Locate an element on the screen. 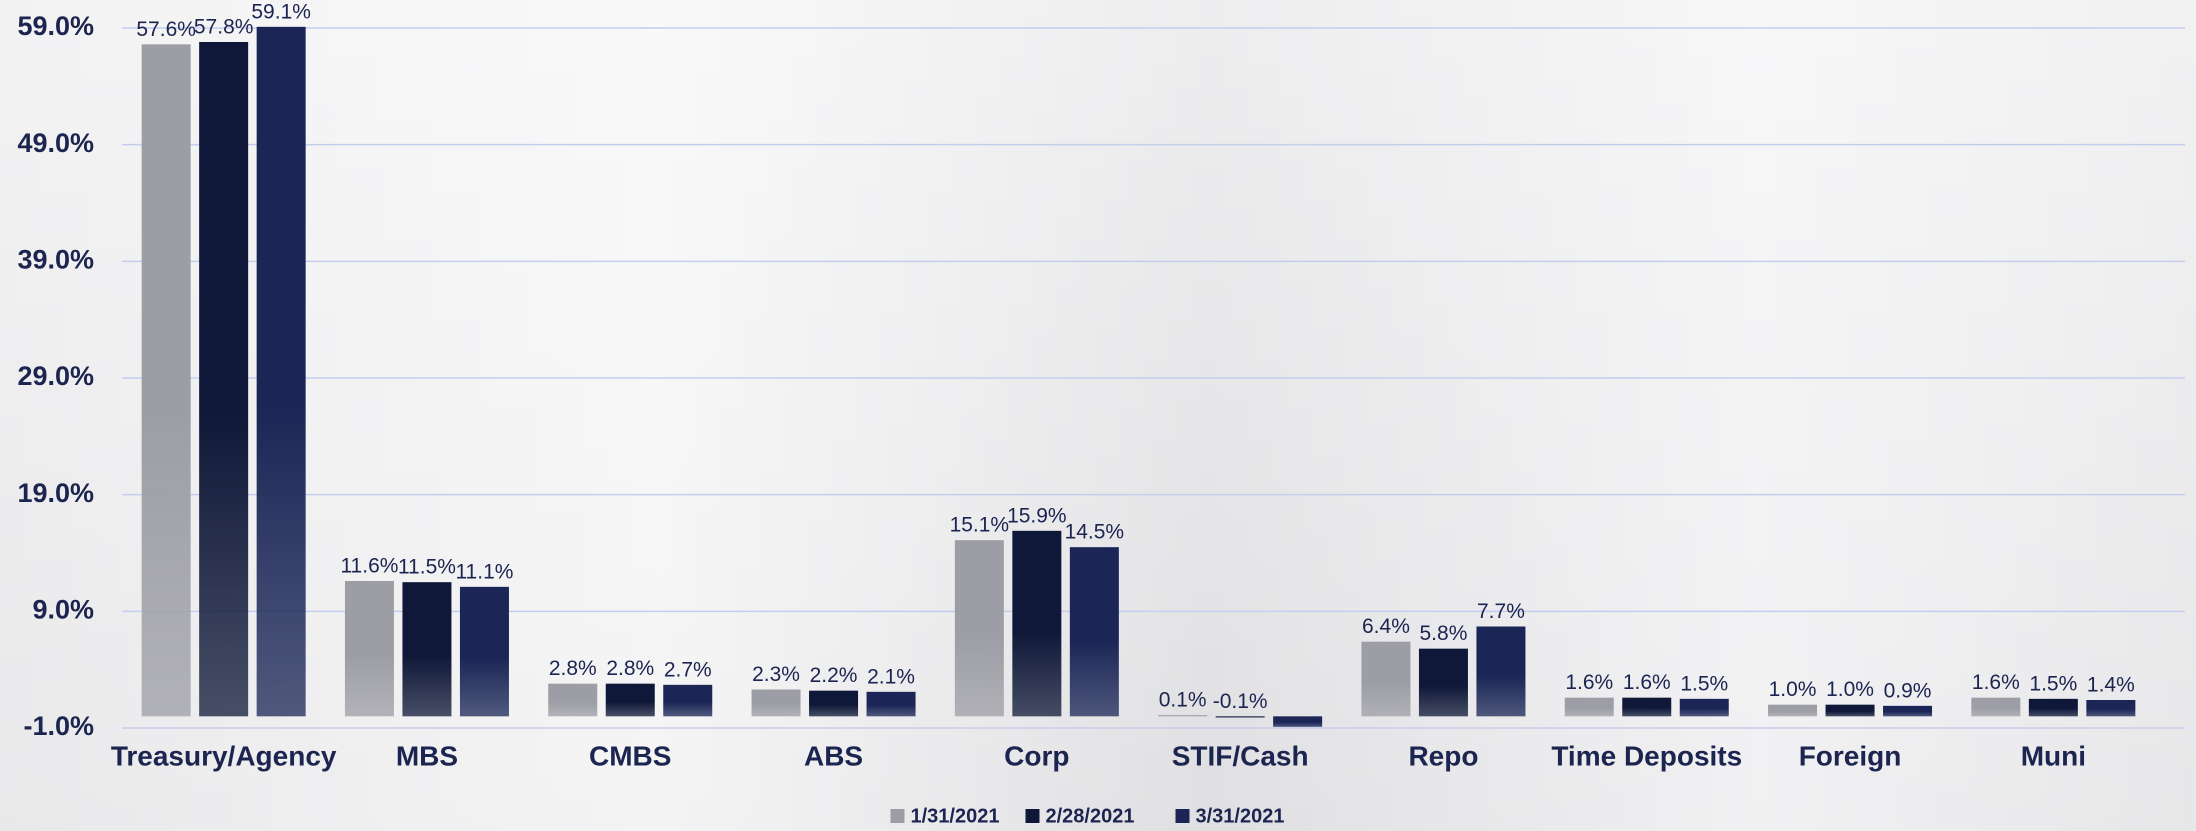  value-label: 15.9% is located at coordinates (1037, 515).